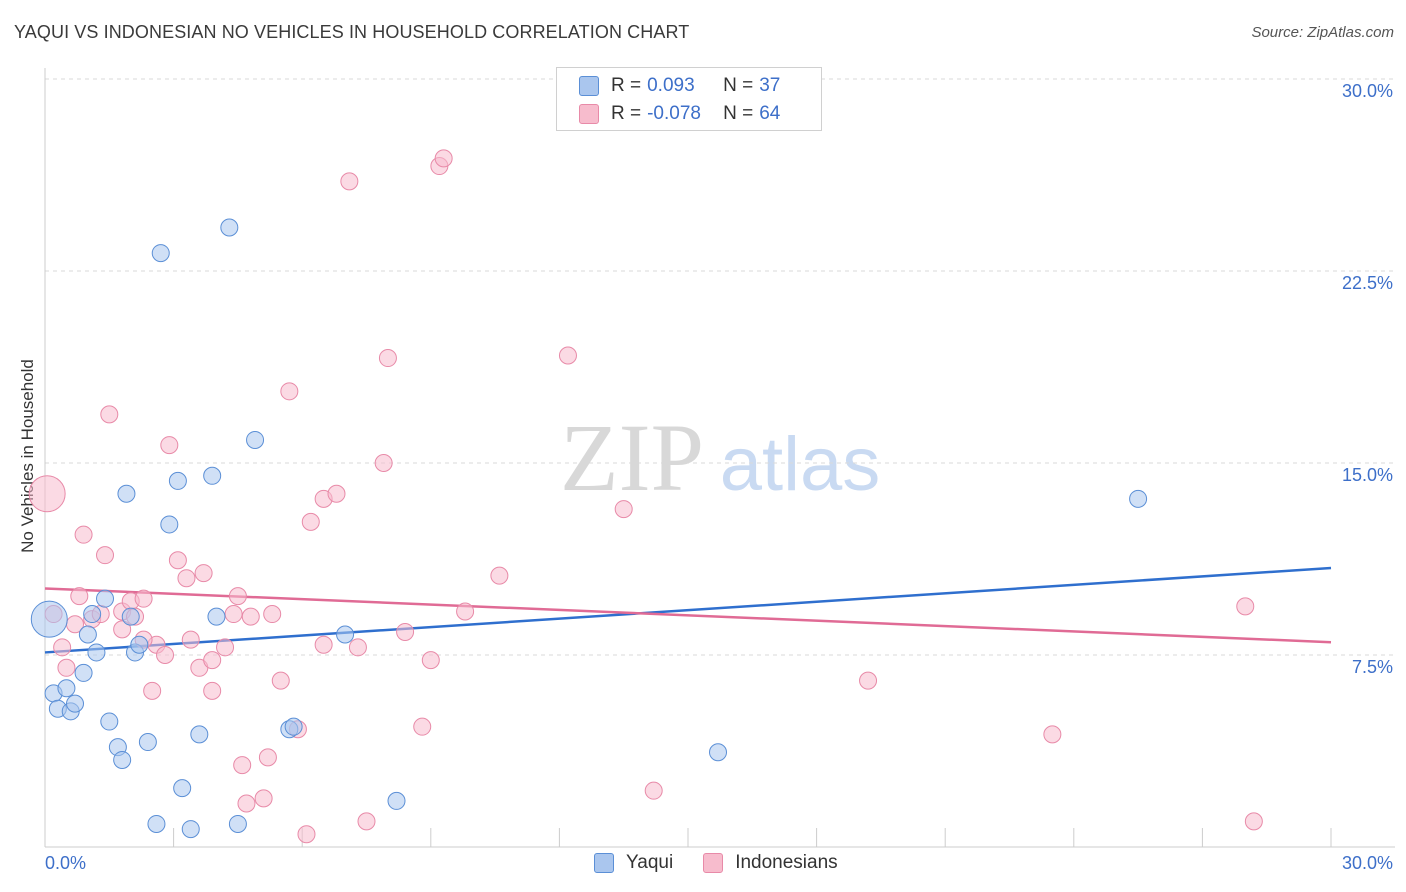  I want to click on legend-label-indonesians: Indonesians, so click(786, 862).